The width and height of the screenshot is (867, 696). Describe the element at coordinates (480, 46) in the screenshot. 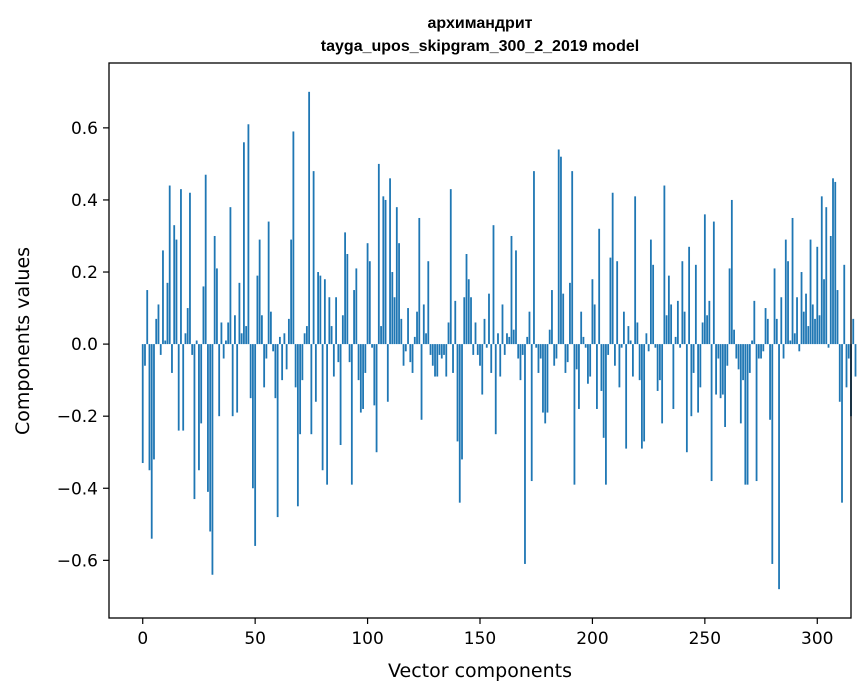

I see `chart-subtitle: tayga_upos_skipgram_300_2_2019 model` at that location.